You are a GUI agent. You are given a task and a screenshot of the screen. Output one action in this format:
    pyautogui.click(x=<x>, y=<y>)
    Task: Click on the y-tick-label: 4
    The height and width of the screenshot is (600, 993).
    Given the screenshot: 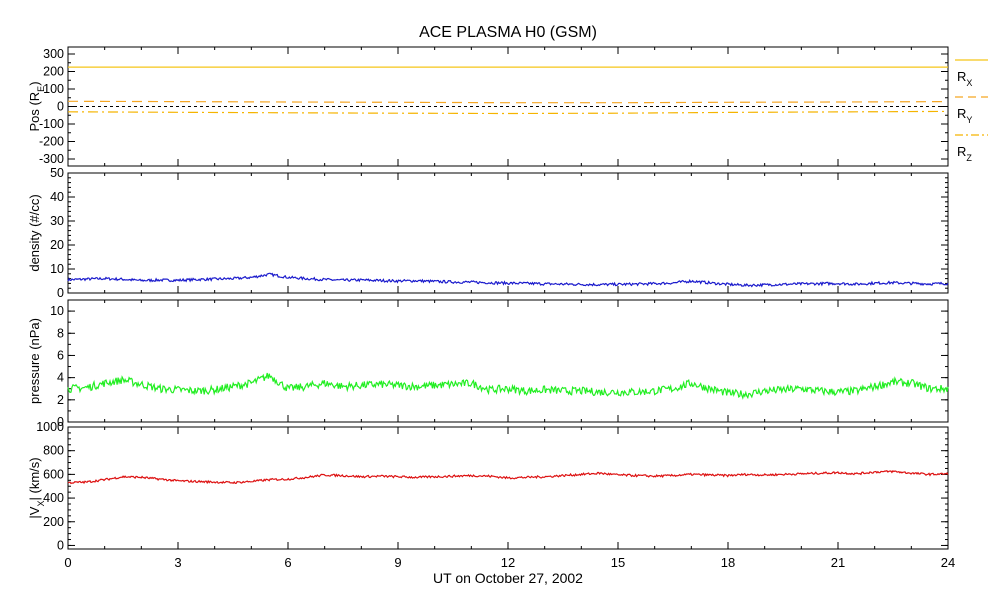 What is the action you would take?
    pyautogui.click(x=60, y=378)
    